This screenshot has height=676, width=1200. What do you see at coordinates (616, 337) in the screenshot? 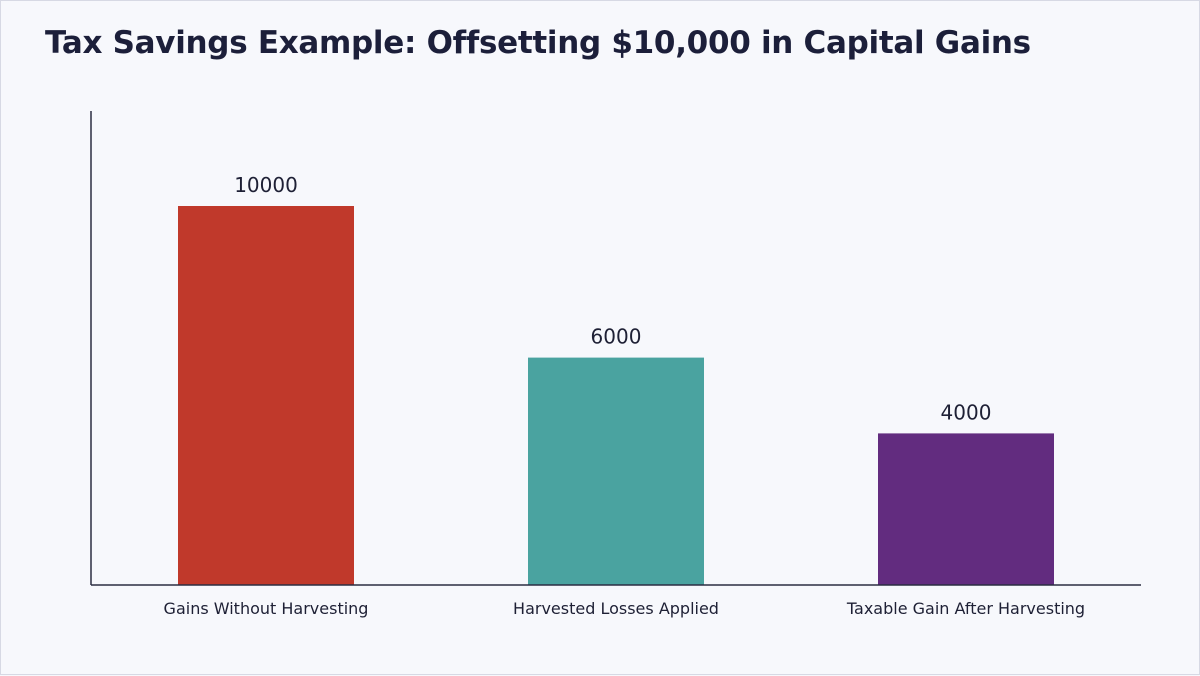
I see `data-label-2: 6000` at bounding box center [616, 337].